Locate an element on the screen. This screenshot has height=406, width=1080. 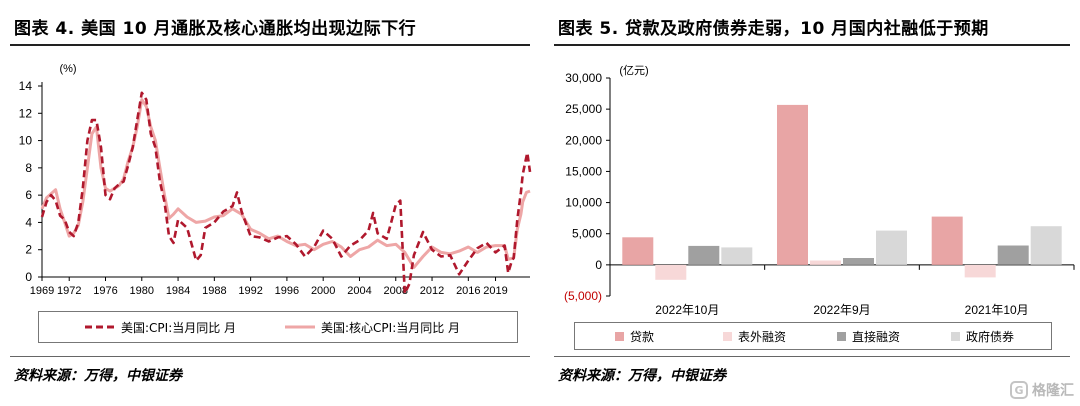
legend-item-direct: 直接融资 is located at coordinates (868, 336).